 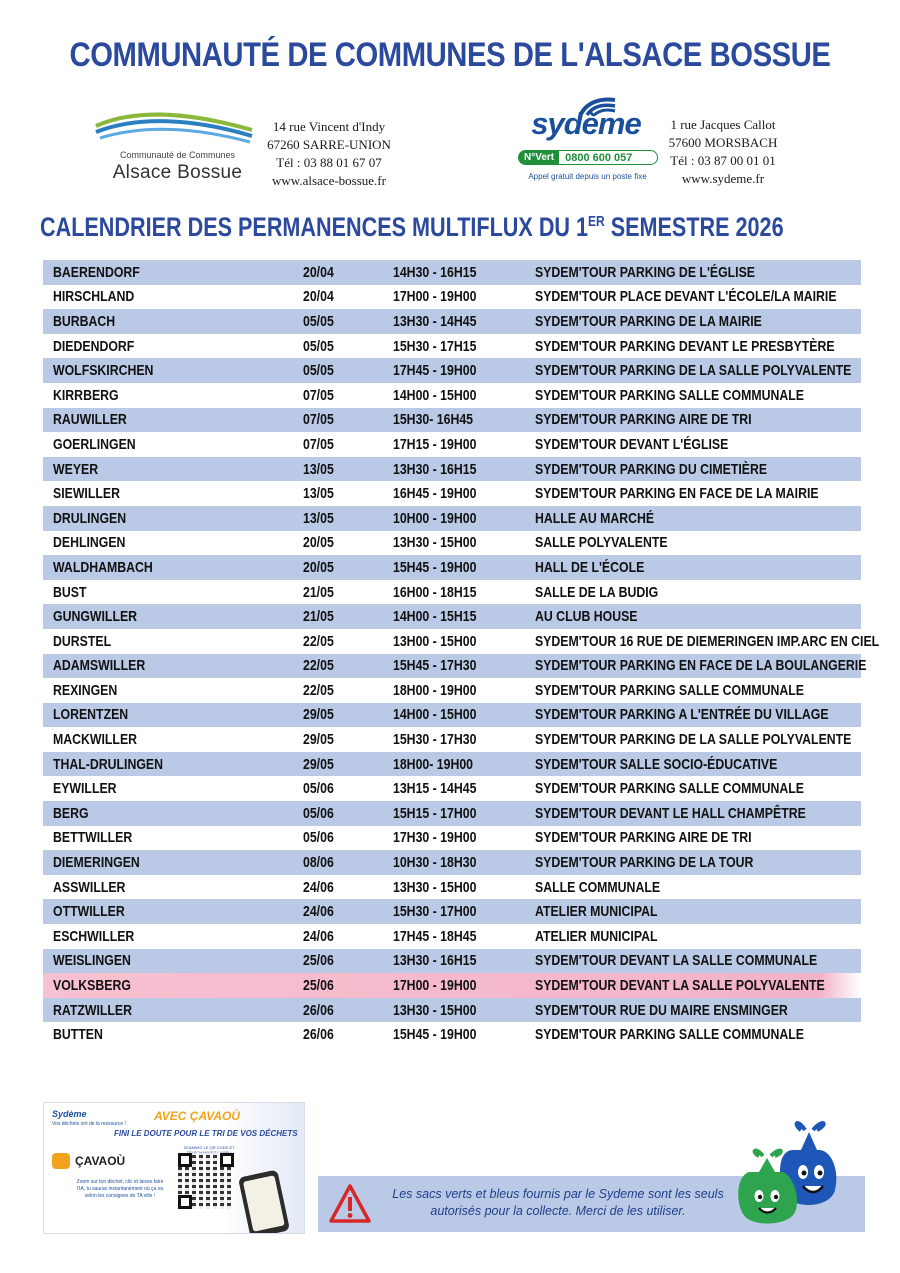 I want to click on time-cell: 17H00 - 19H00, so click(x=435, y=297).